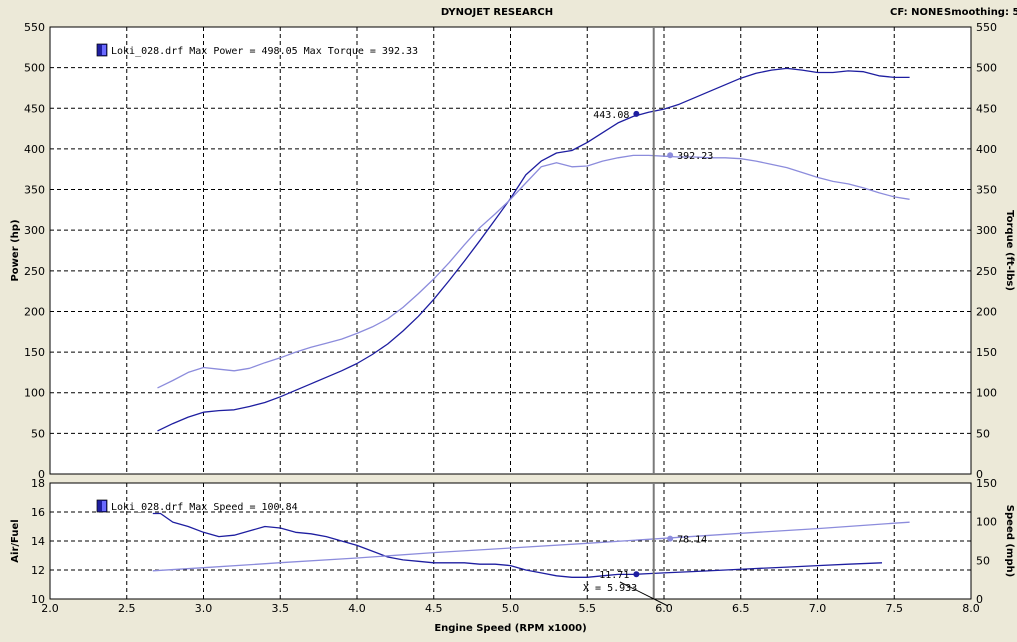  I want to click on x-tick-label: 8.0, so click(971, 608).